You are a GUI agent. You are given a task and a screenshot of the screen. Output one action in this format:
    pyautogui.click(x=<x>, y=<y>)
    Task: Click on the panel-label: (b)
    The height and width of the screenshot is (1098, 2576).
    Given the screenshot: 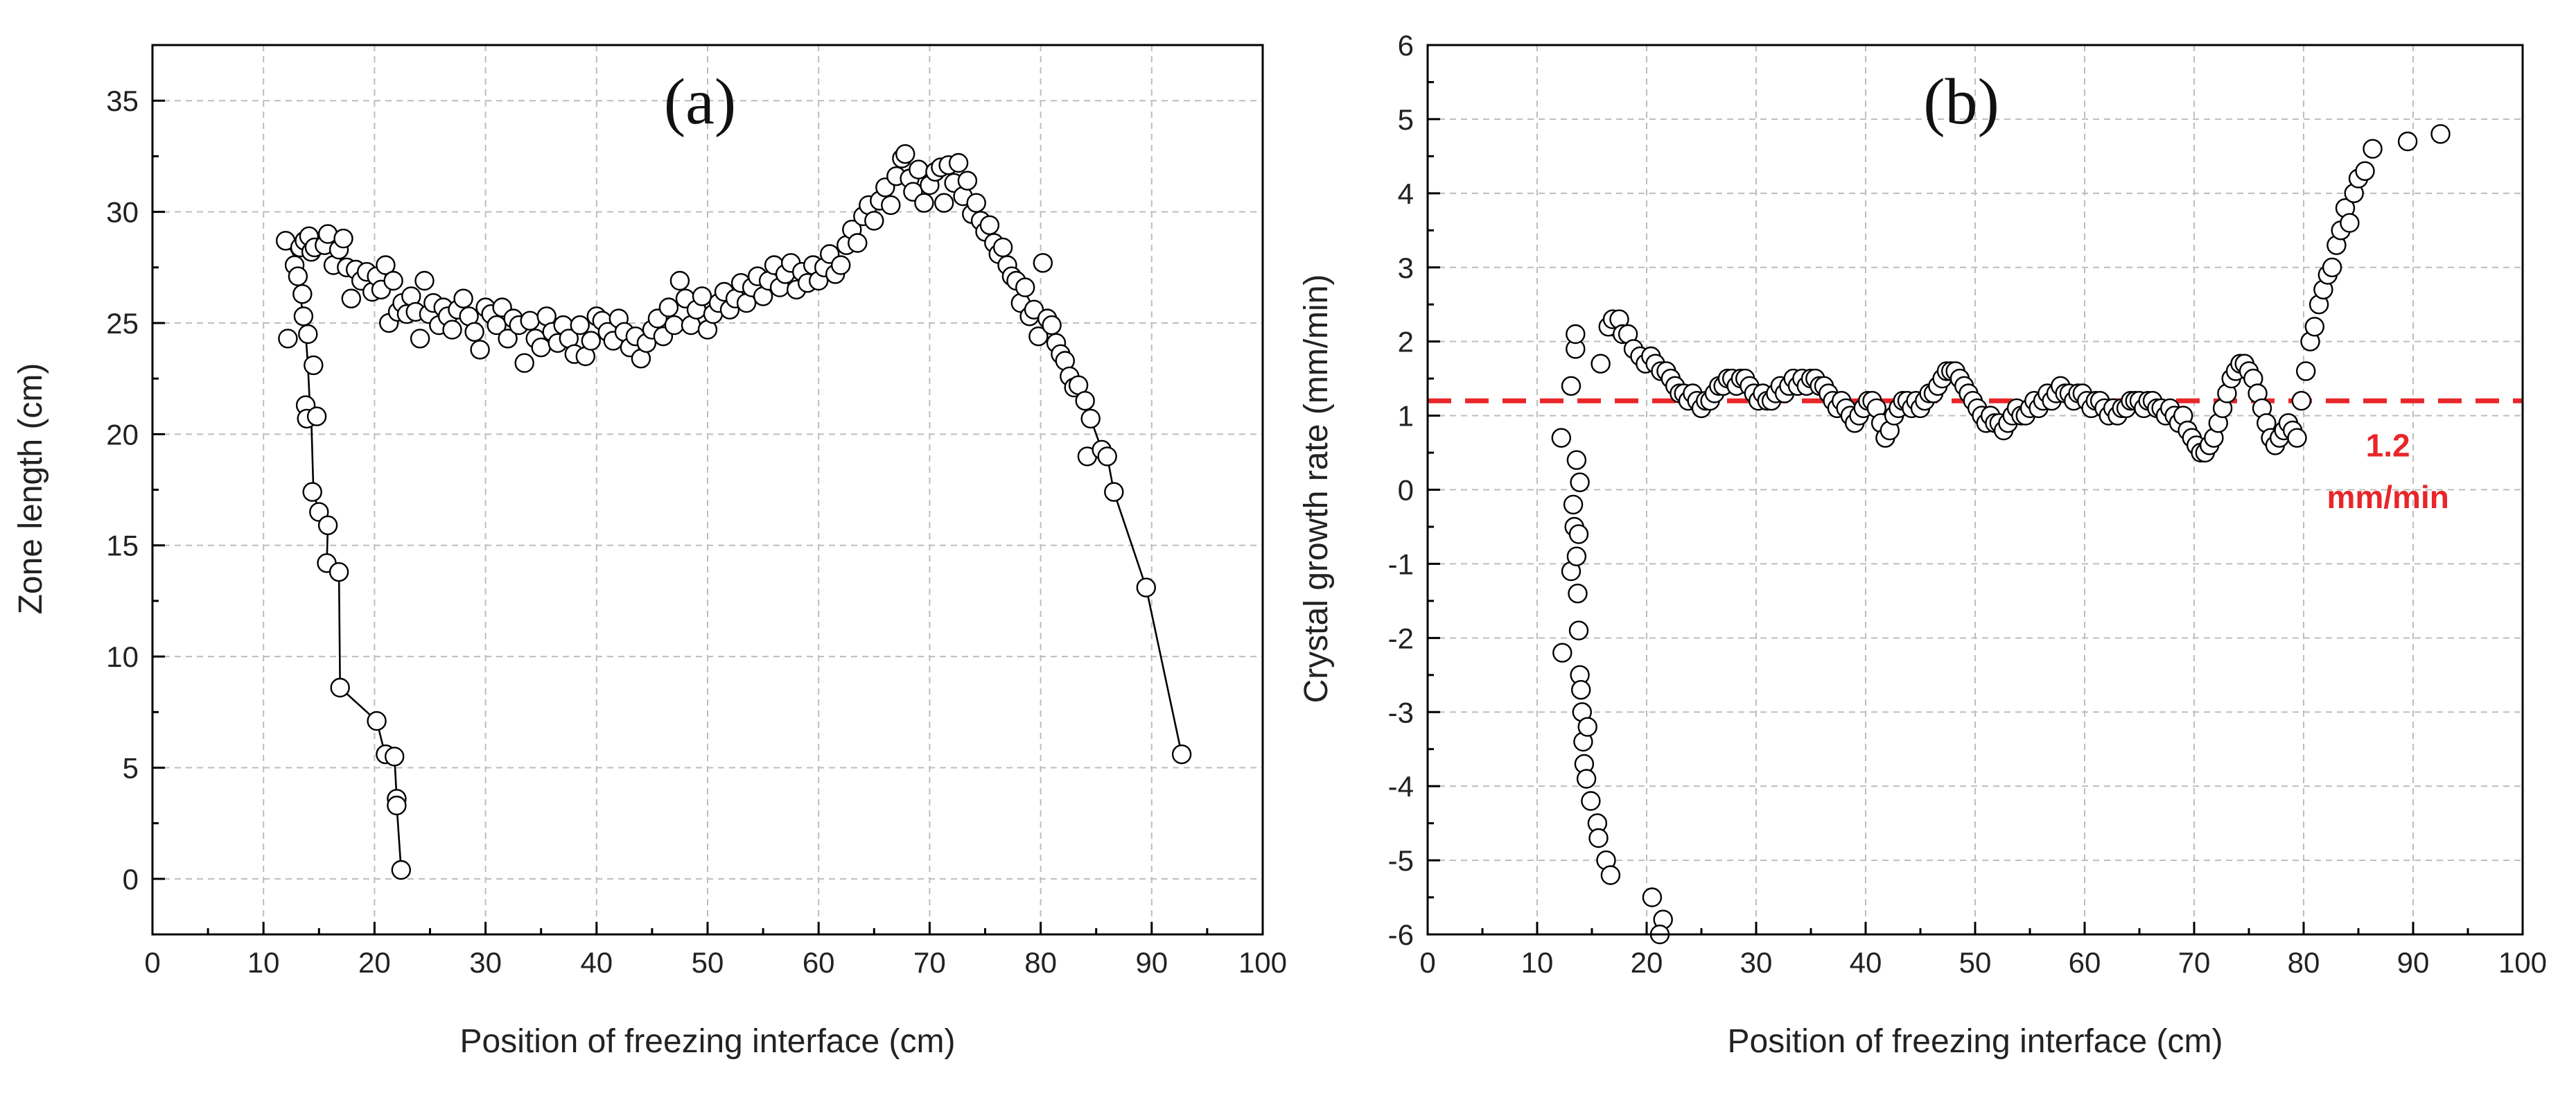 What is the action you would take?
    pyautogui.click(x=1961, y=102)
    